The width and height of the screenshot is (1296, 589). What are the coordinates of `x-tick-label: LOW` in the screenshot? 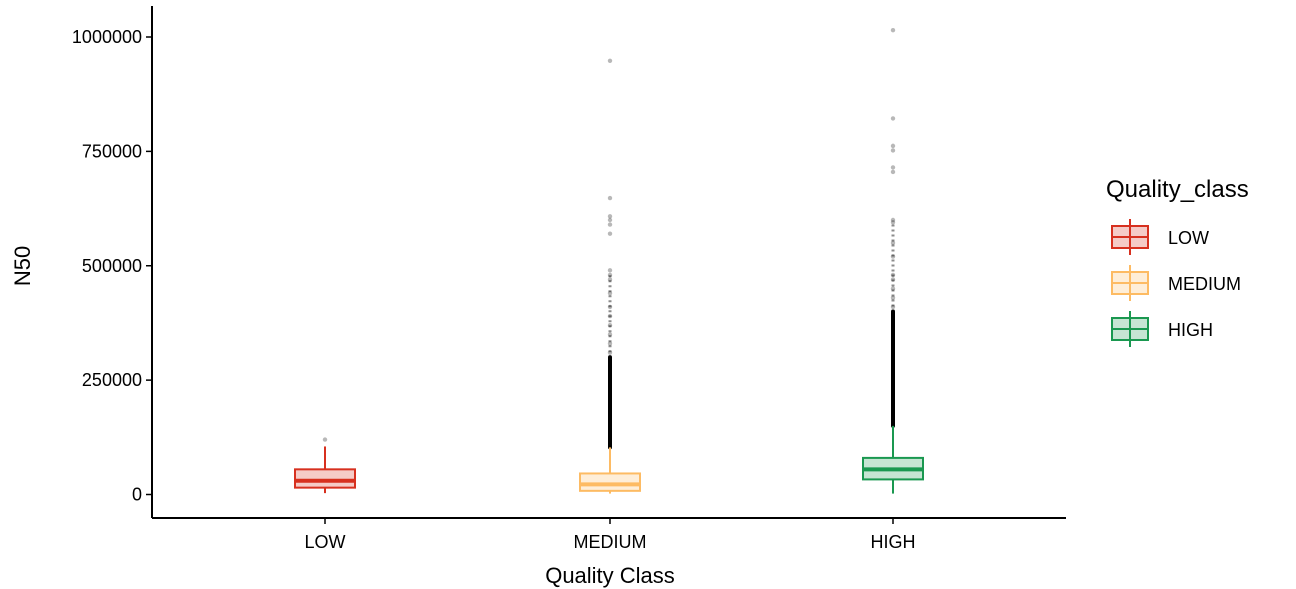 It's located at (324, 542).